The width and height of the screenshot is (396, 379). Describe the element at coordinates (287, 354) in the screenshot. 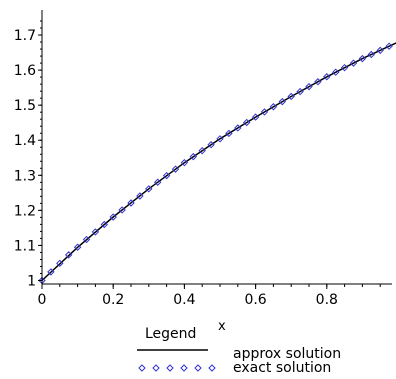

I see `legend-entry-approx: approx solution` at that location.